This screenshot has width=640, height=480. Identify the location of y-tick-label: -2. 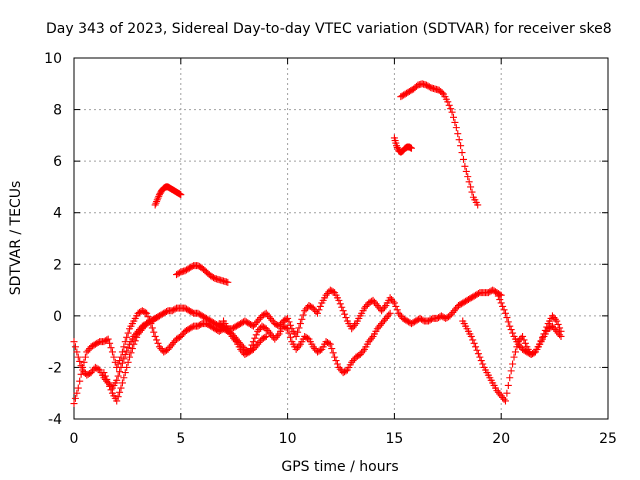
(55, 368).